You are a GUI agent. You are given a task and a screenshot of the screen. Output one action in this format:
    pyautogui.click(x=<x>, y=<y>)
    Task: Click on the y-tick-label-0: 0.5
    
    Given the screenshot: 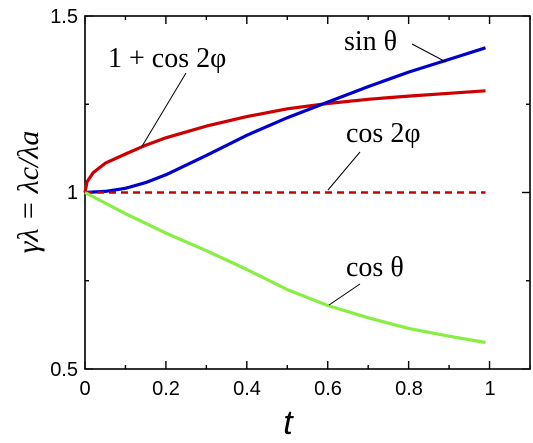 What is the action you would take?
    pyautogui.click(x=64, y=370)
    